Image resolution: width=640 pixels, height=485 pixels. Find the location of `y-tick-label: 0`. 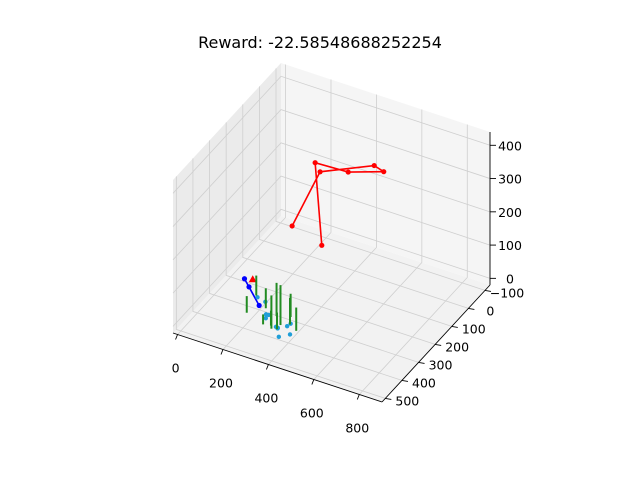

y-tick-label: 0 is located at coordinates (490, 310).